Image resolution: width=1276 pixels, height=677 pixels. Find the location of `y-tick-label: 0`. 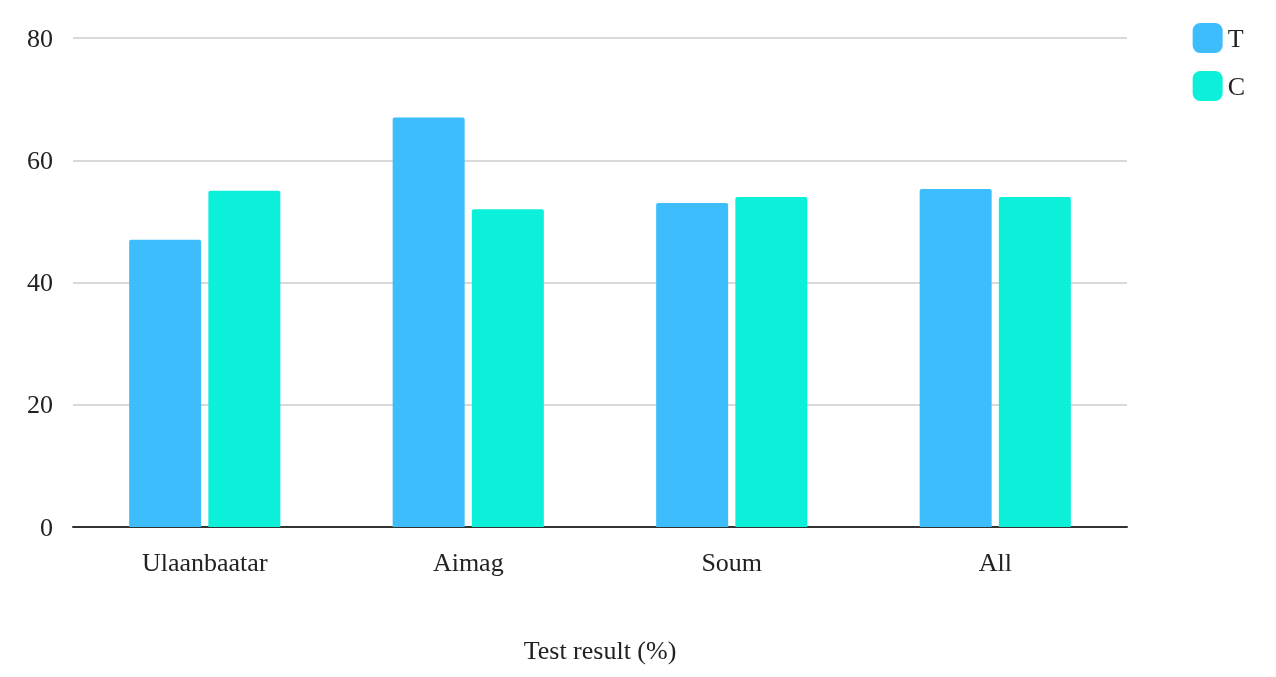

y-tick-label: 0 is located at coordinates (46, 527).